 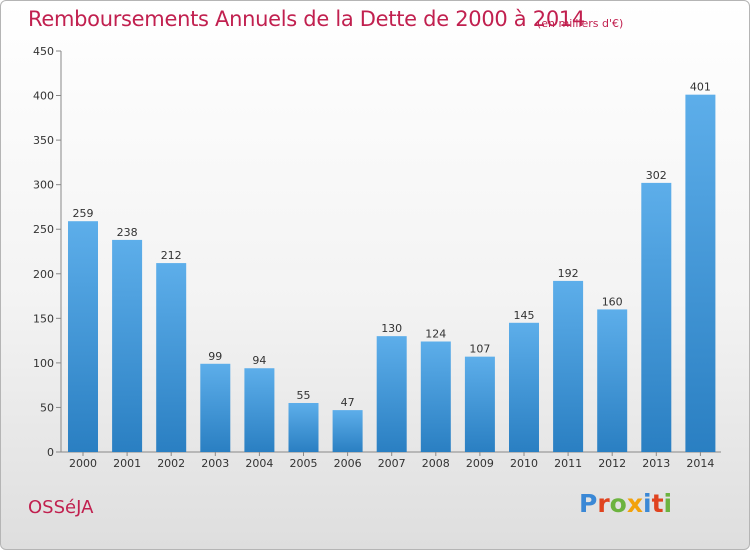 I want to click on logo-letter: P, so click(x=588, y=503).